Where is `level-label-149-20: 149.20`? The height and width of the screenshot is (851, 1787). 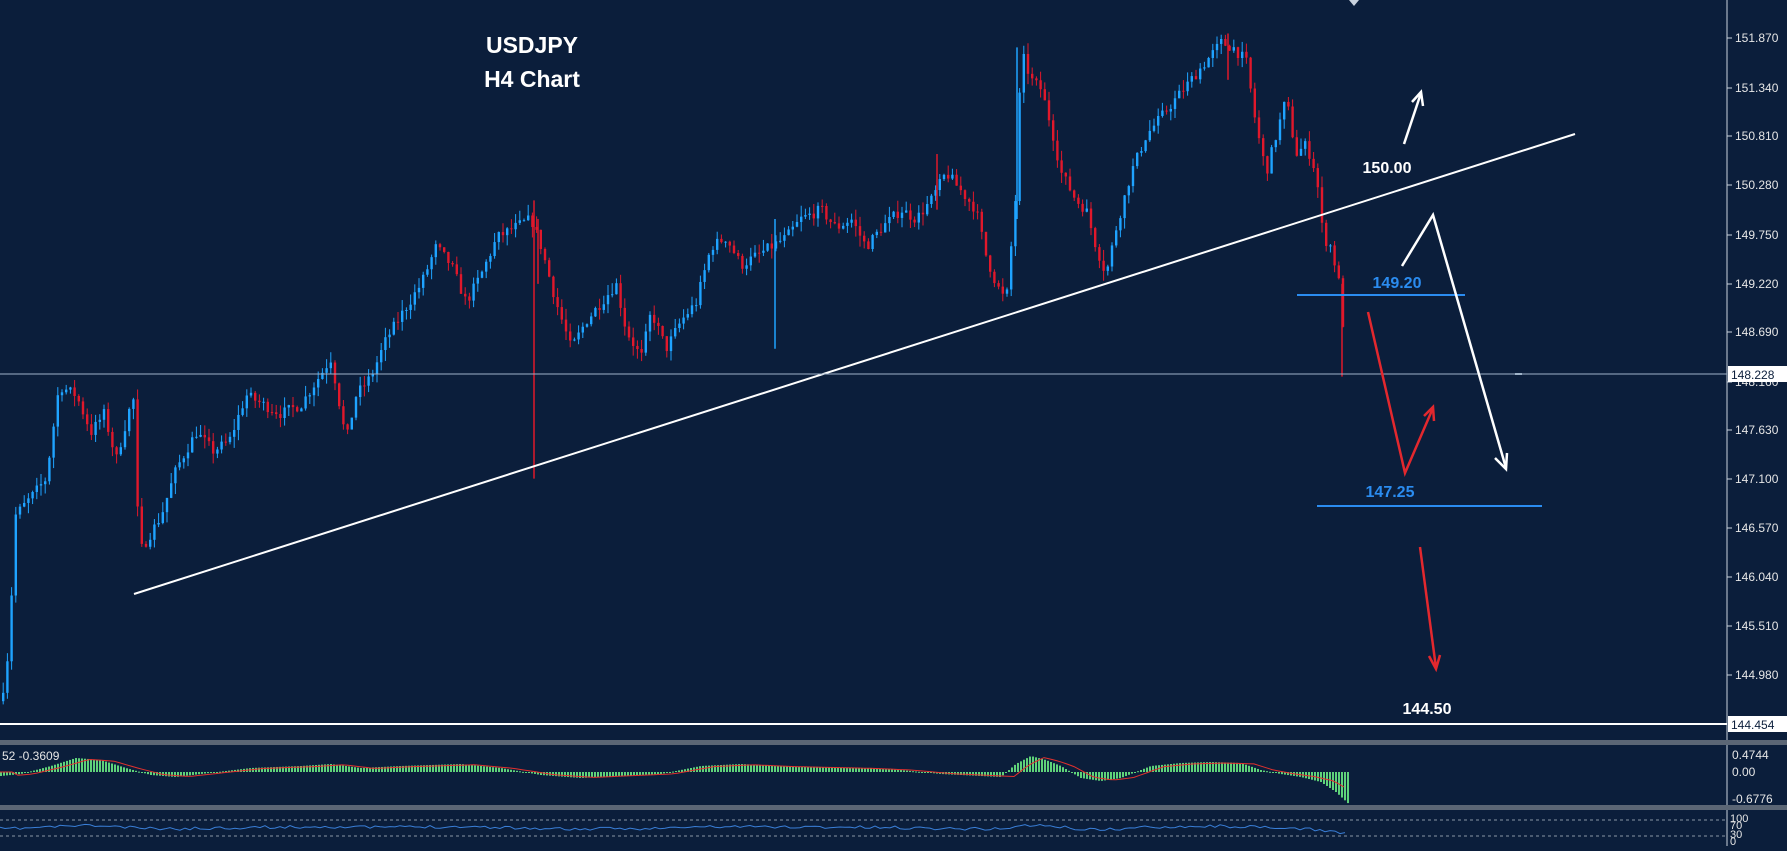 level-label-149-20: 149.20 is located at coordinates (1397, 283).